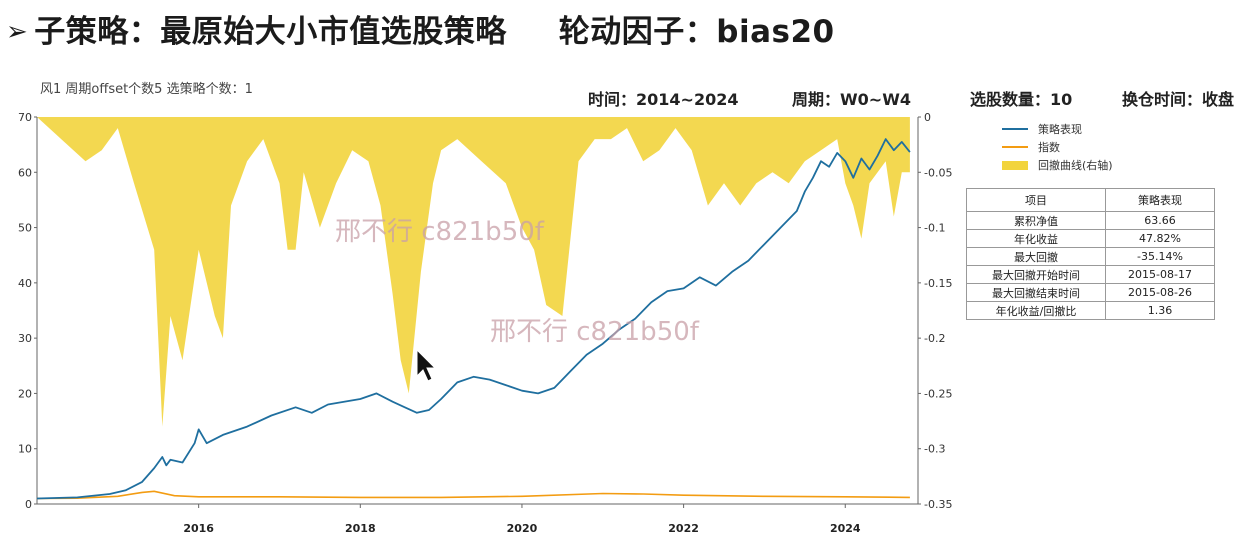  Describe the element at coordinates (270, 32) in the screenshot. I see `strategy-title: 子策略：最原始大小市值选股策略` at that location.